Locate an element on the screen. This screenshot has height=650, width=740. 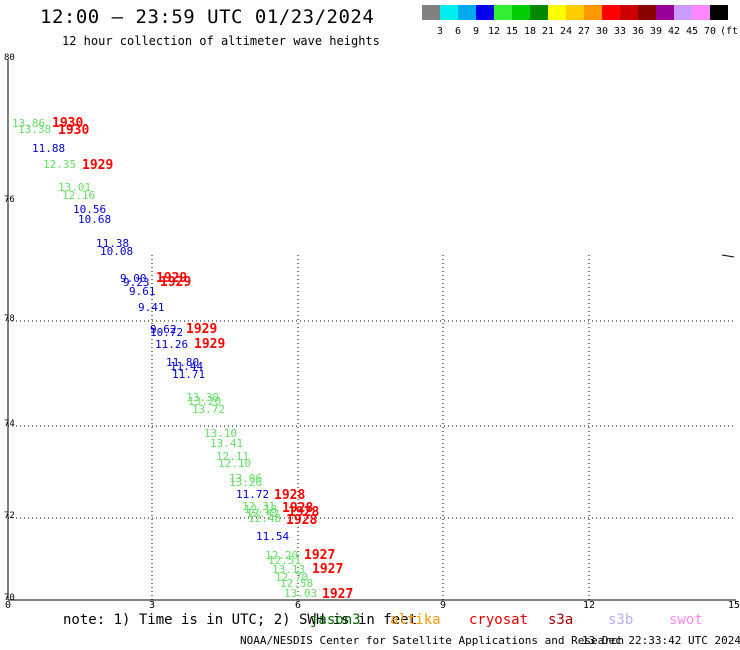
swh-value-label: 12.11 is located at coordinates (232, 456).